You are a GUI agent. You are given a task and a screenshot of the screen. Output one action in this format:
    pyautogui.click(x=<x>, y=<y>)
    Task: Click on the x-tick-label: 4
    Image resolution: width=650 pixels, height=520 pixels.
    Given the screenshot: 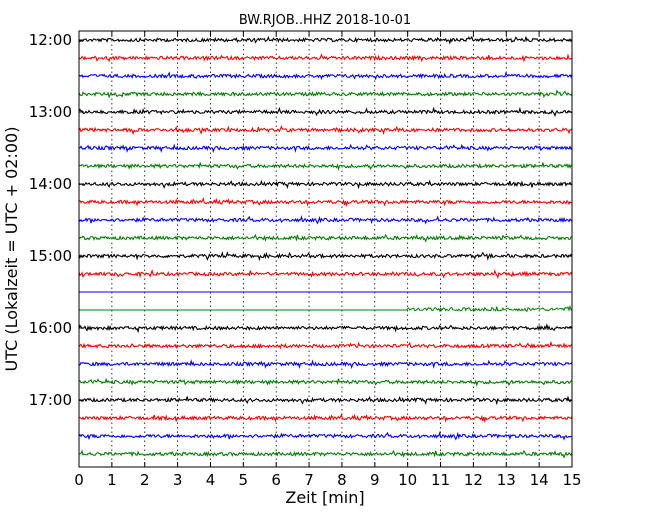 What is the action you would take?
    pyautogui.click(x=211, y=480)
    